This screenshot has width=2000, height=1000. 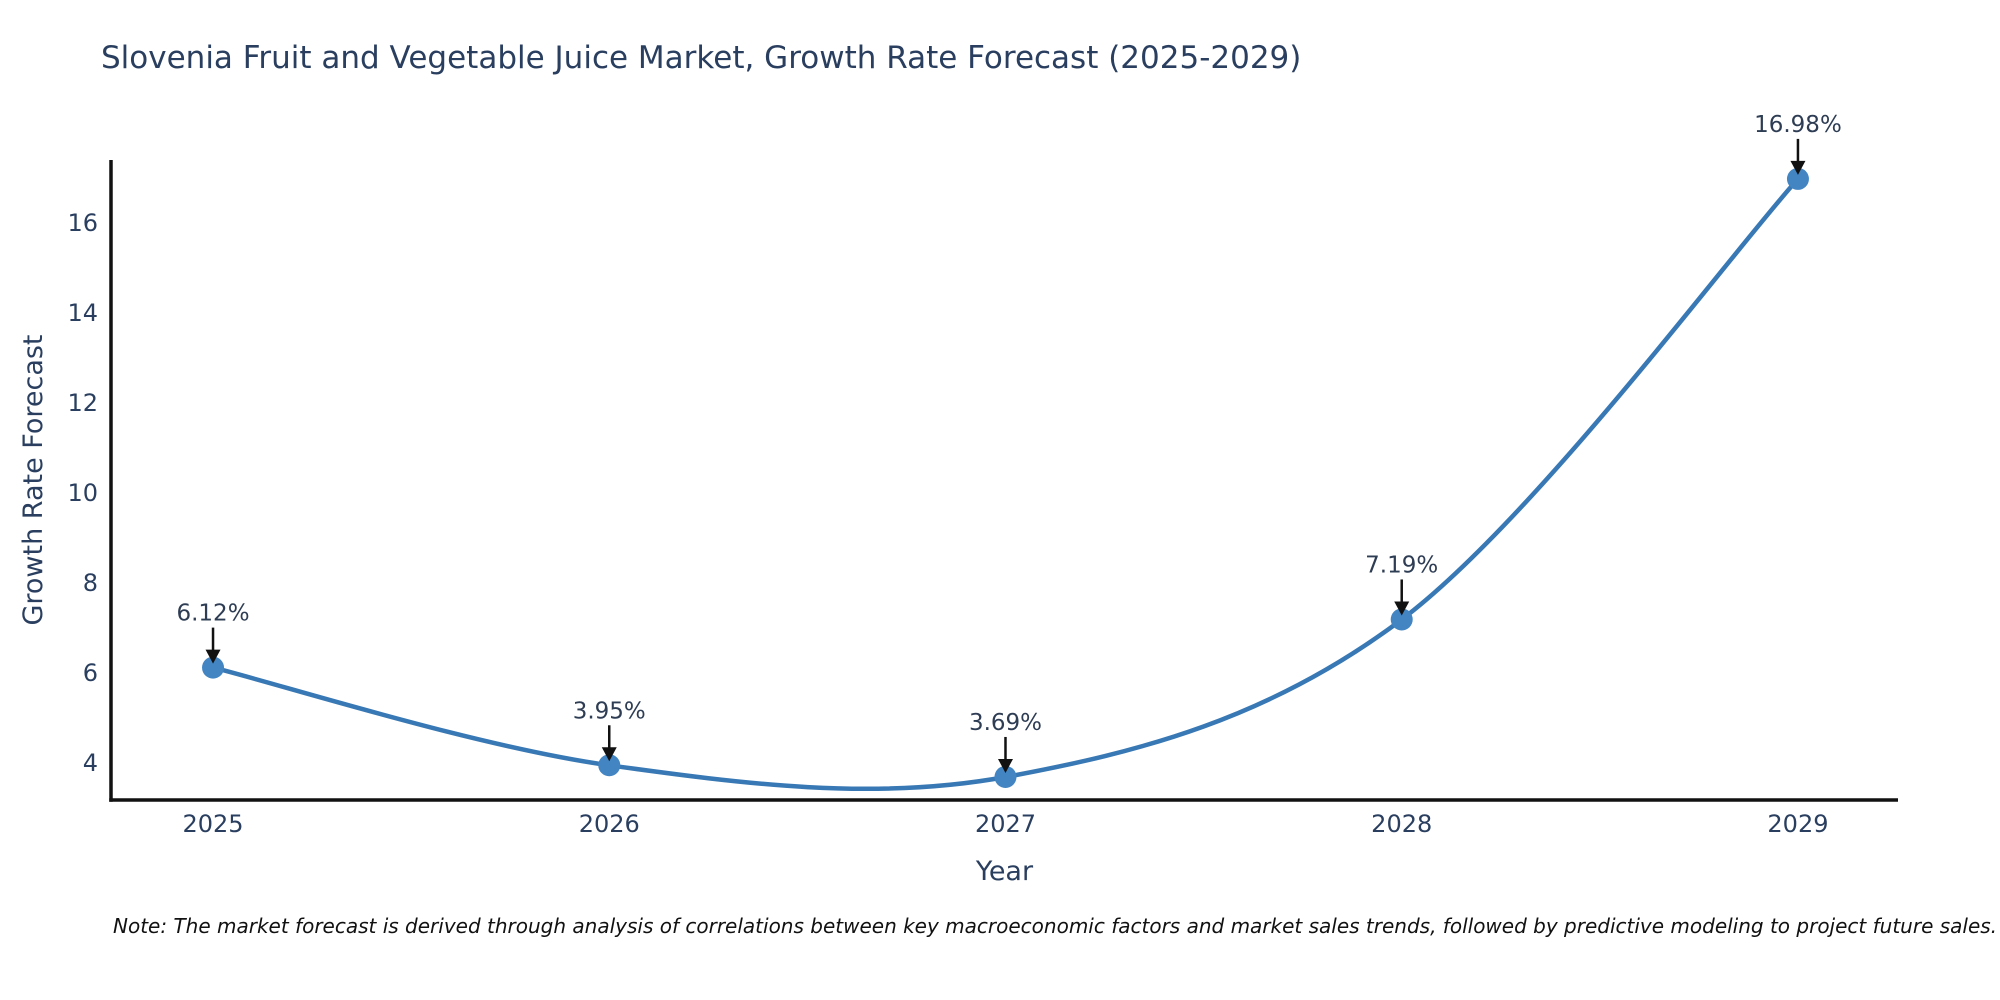 What do you see at coordinates (1401, 565) in the screenshot?
I see `annotation-label: 7.19%` at bounding box center [1401, 565].